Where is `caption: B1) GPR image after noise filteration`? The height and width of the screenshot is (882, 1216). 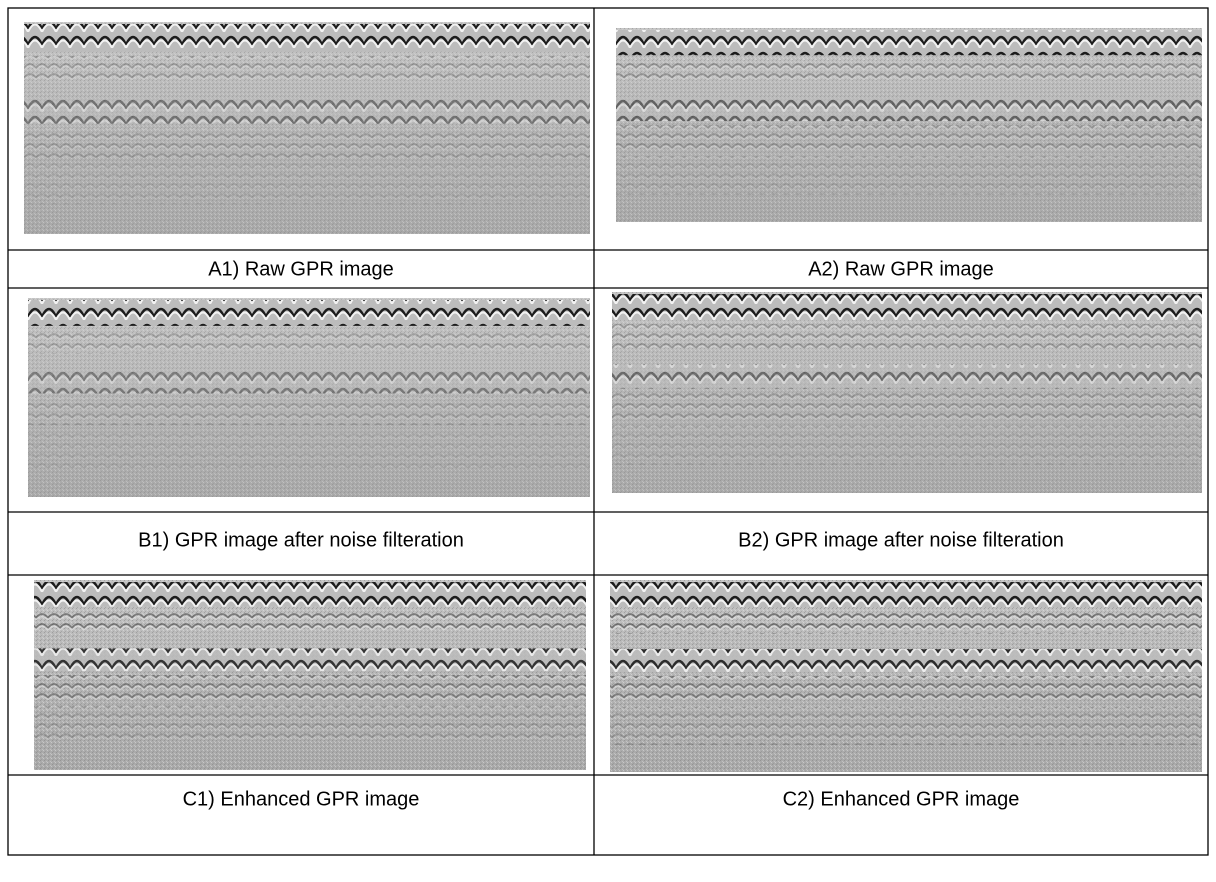 caption: B1) GPR image after noise filteration is located at coordinates (301, 540).